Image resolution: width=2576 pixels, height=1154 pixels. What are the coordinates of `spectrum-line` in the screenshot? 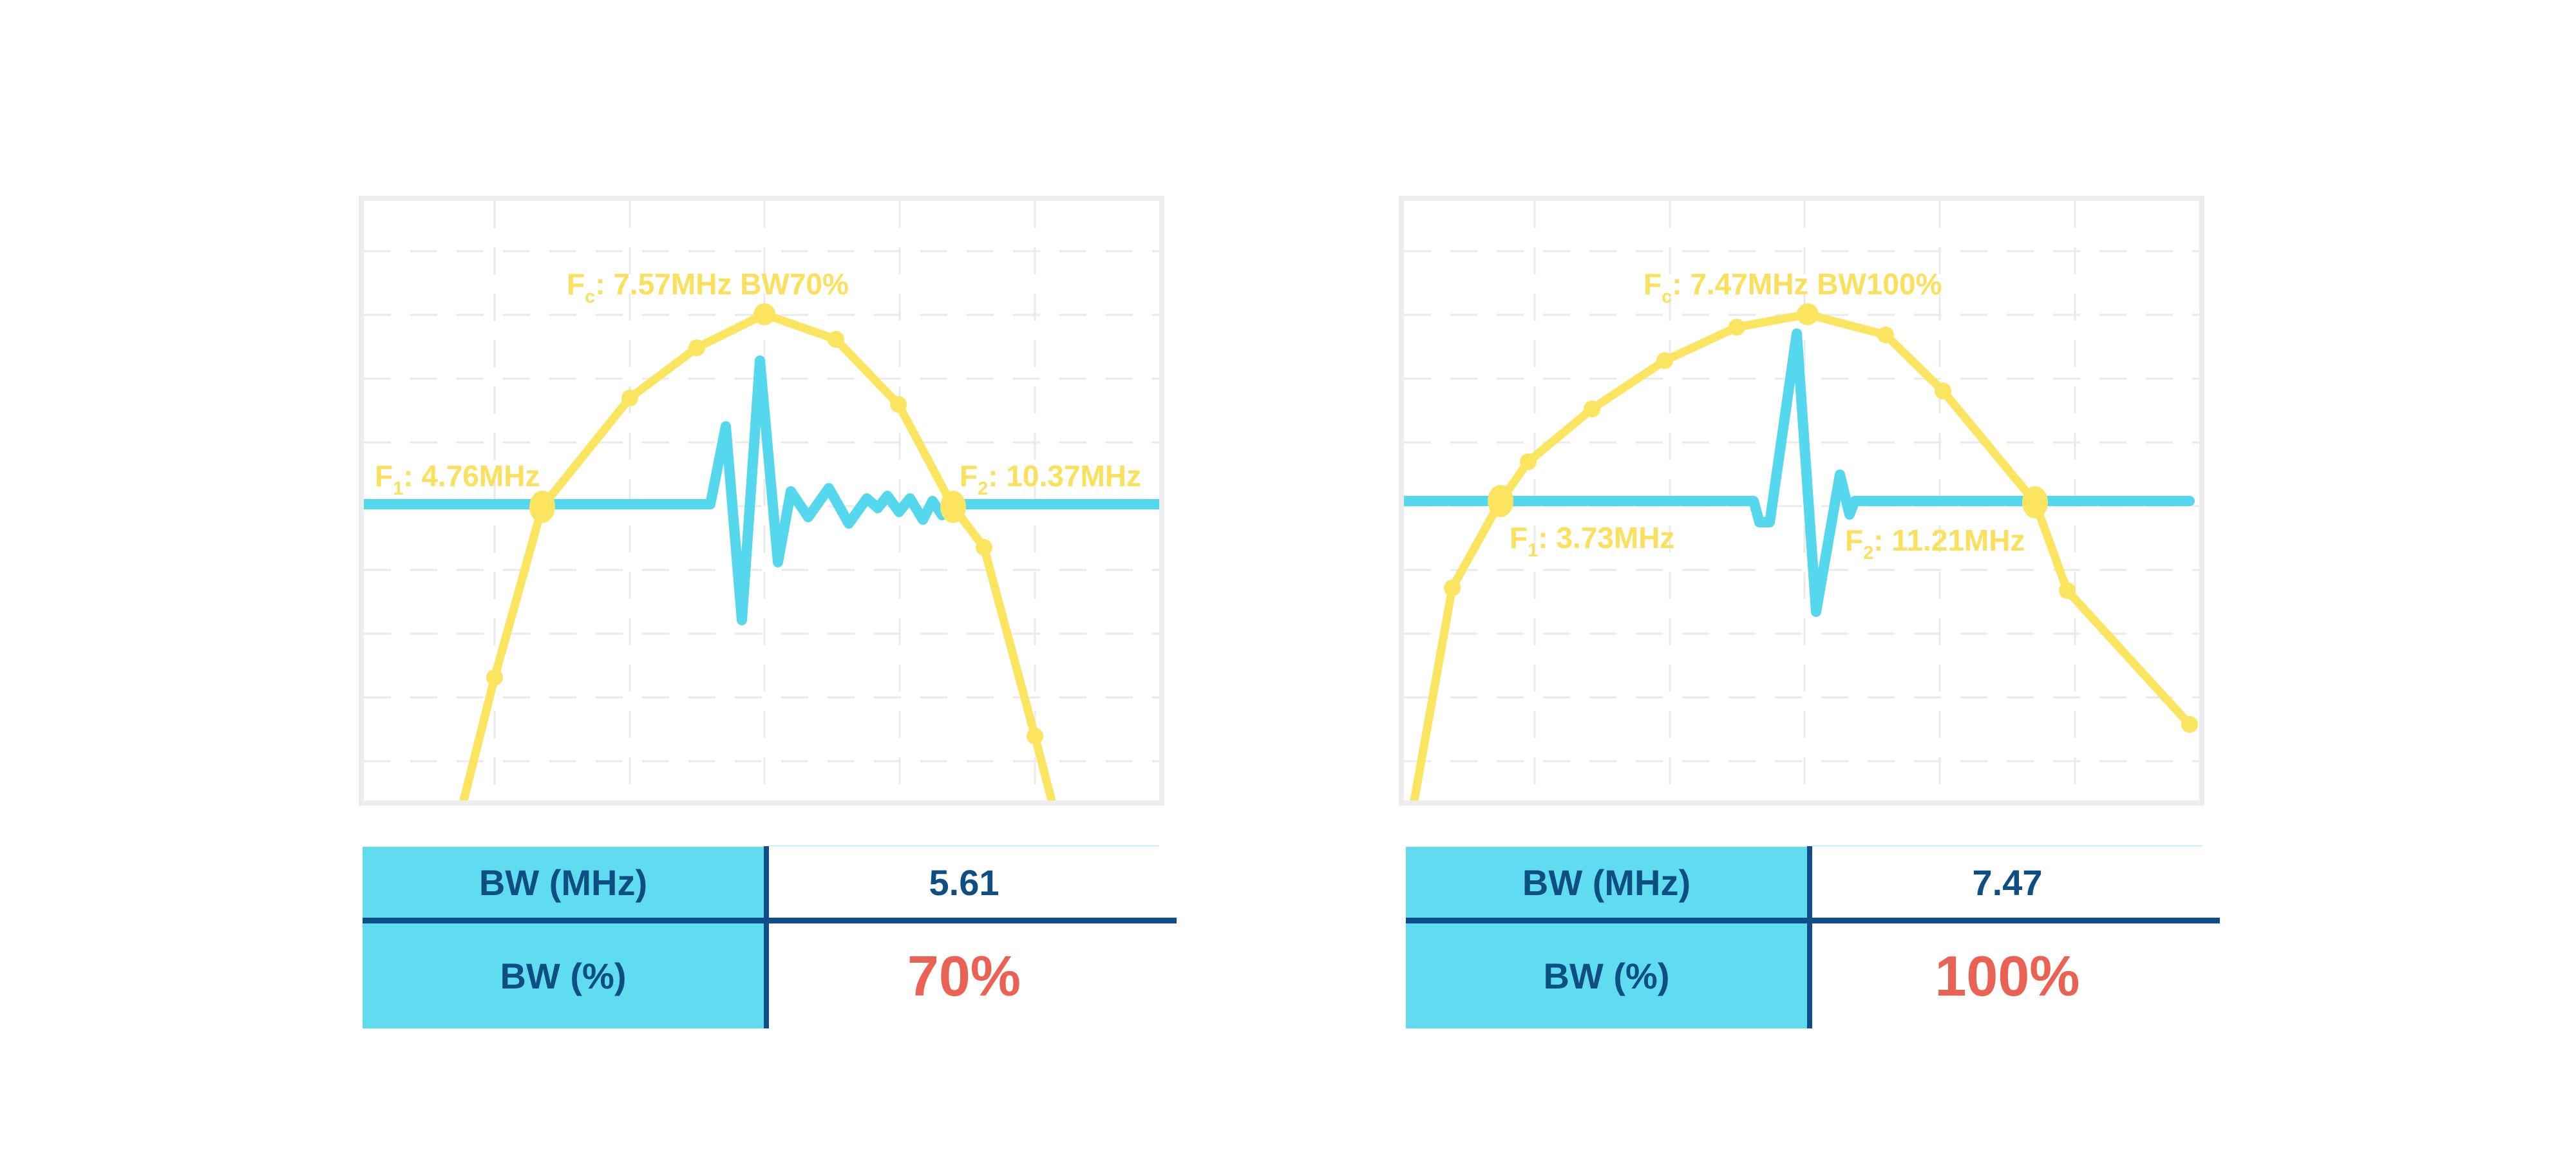 It's located at (757, 555).